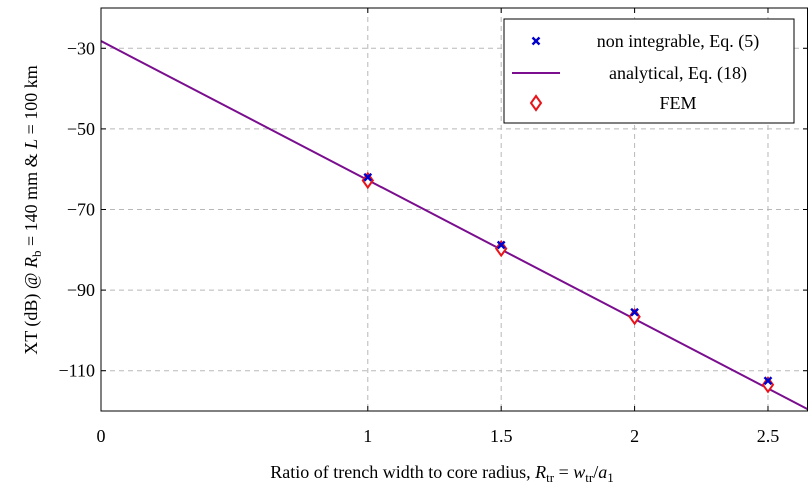  Describe the element at coordinates (678, 73) in the screenshot. I see `legend-label: analytical, Eq. (18)` at that location.